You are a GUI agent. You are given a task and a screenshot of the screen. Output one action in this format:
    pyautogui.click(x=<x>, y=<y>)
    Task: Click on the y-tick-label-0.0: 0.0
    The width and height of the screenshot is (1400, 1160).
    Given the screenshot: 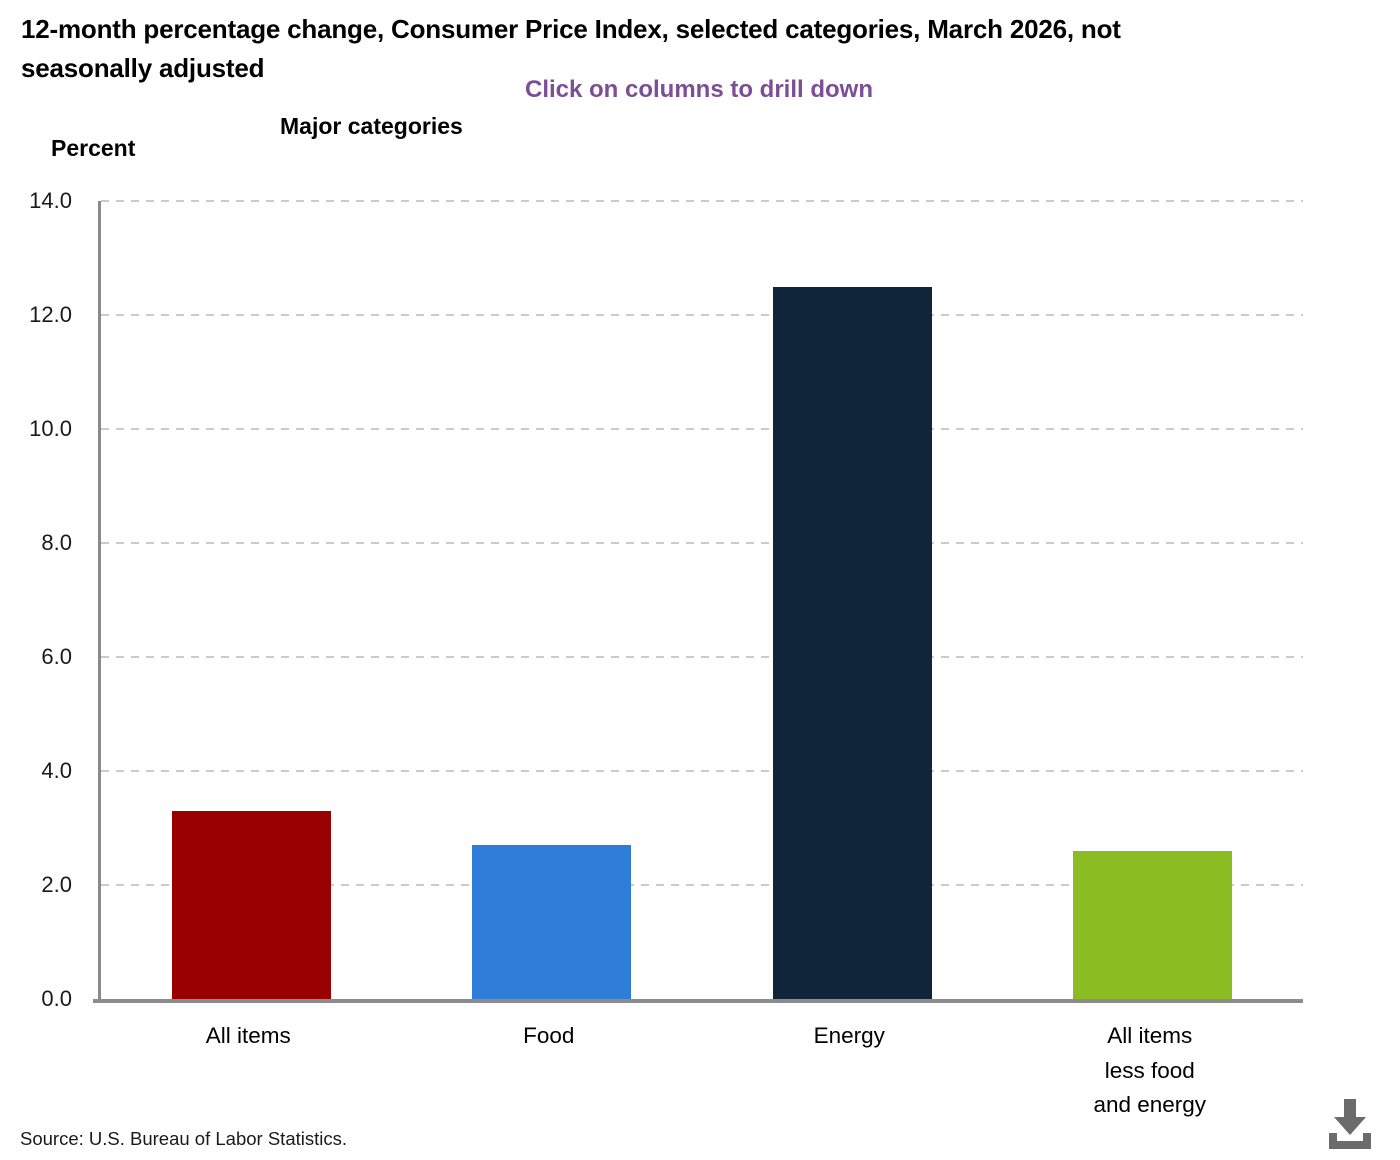 What is the action you would take?
    pyautogui.click(x=56, y=998)
    